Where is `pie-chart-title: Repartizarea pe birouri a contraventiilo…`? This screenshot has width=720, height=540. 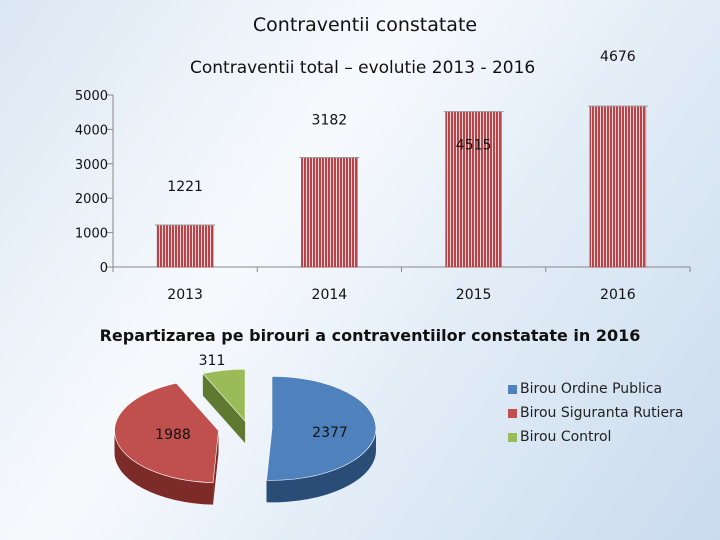
pie-chart-title: Repartizarea pe birouri a contraventiilo… is located at coordinates (370, 335).